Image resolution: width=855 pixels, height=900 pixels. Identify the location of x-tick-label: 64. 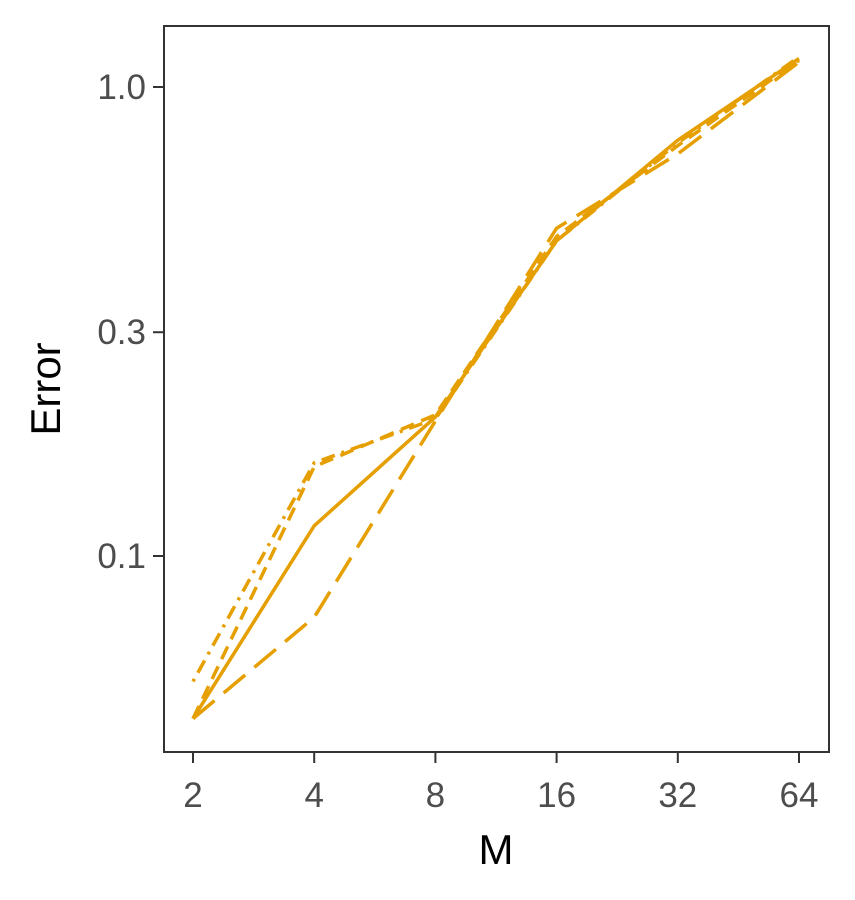
(799, 795).